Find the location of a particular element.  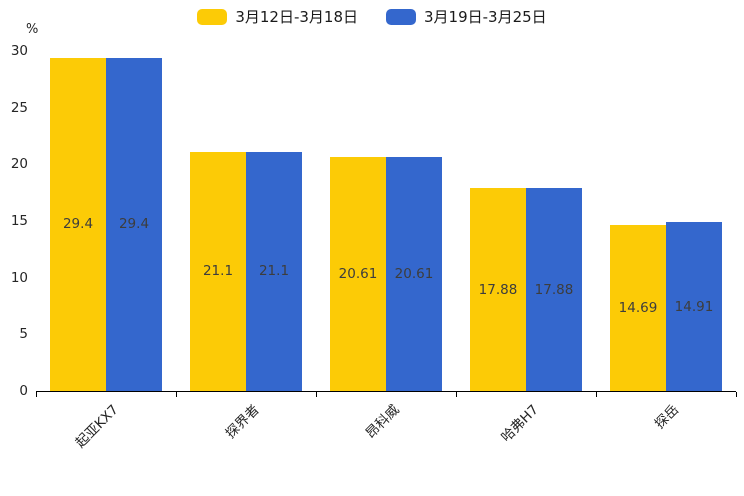

x-axis-category-label: 探界者 is located at coordinates (242, 421).